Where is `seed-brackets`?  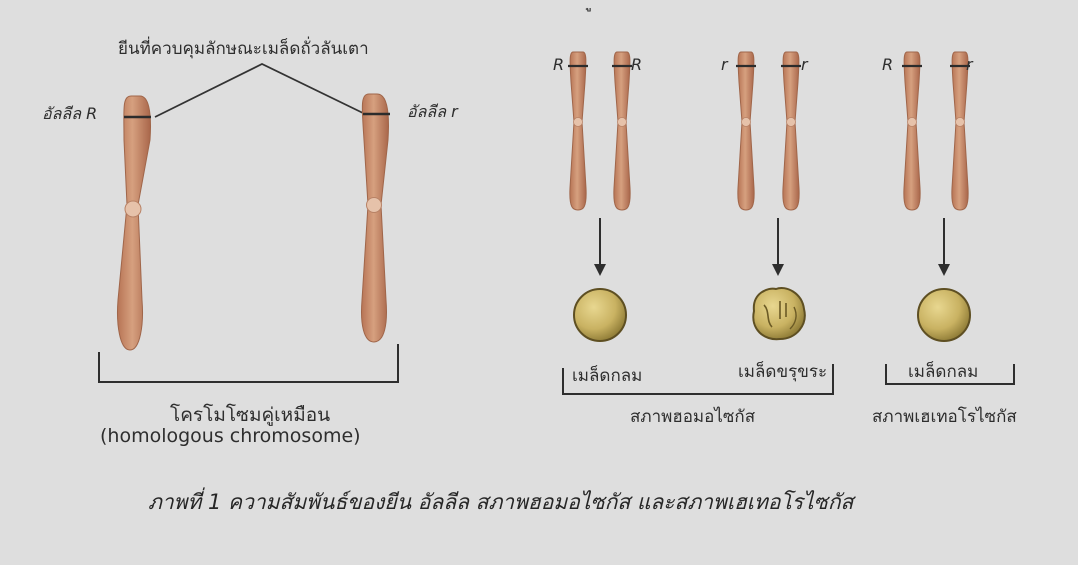
seed-brackets is located at coordinates (788, 379).